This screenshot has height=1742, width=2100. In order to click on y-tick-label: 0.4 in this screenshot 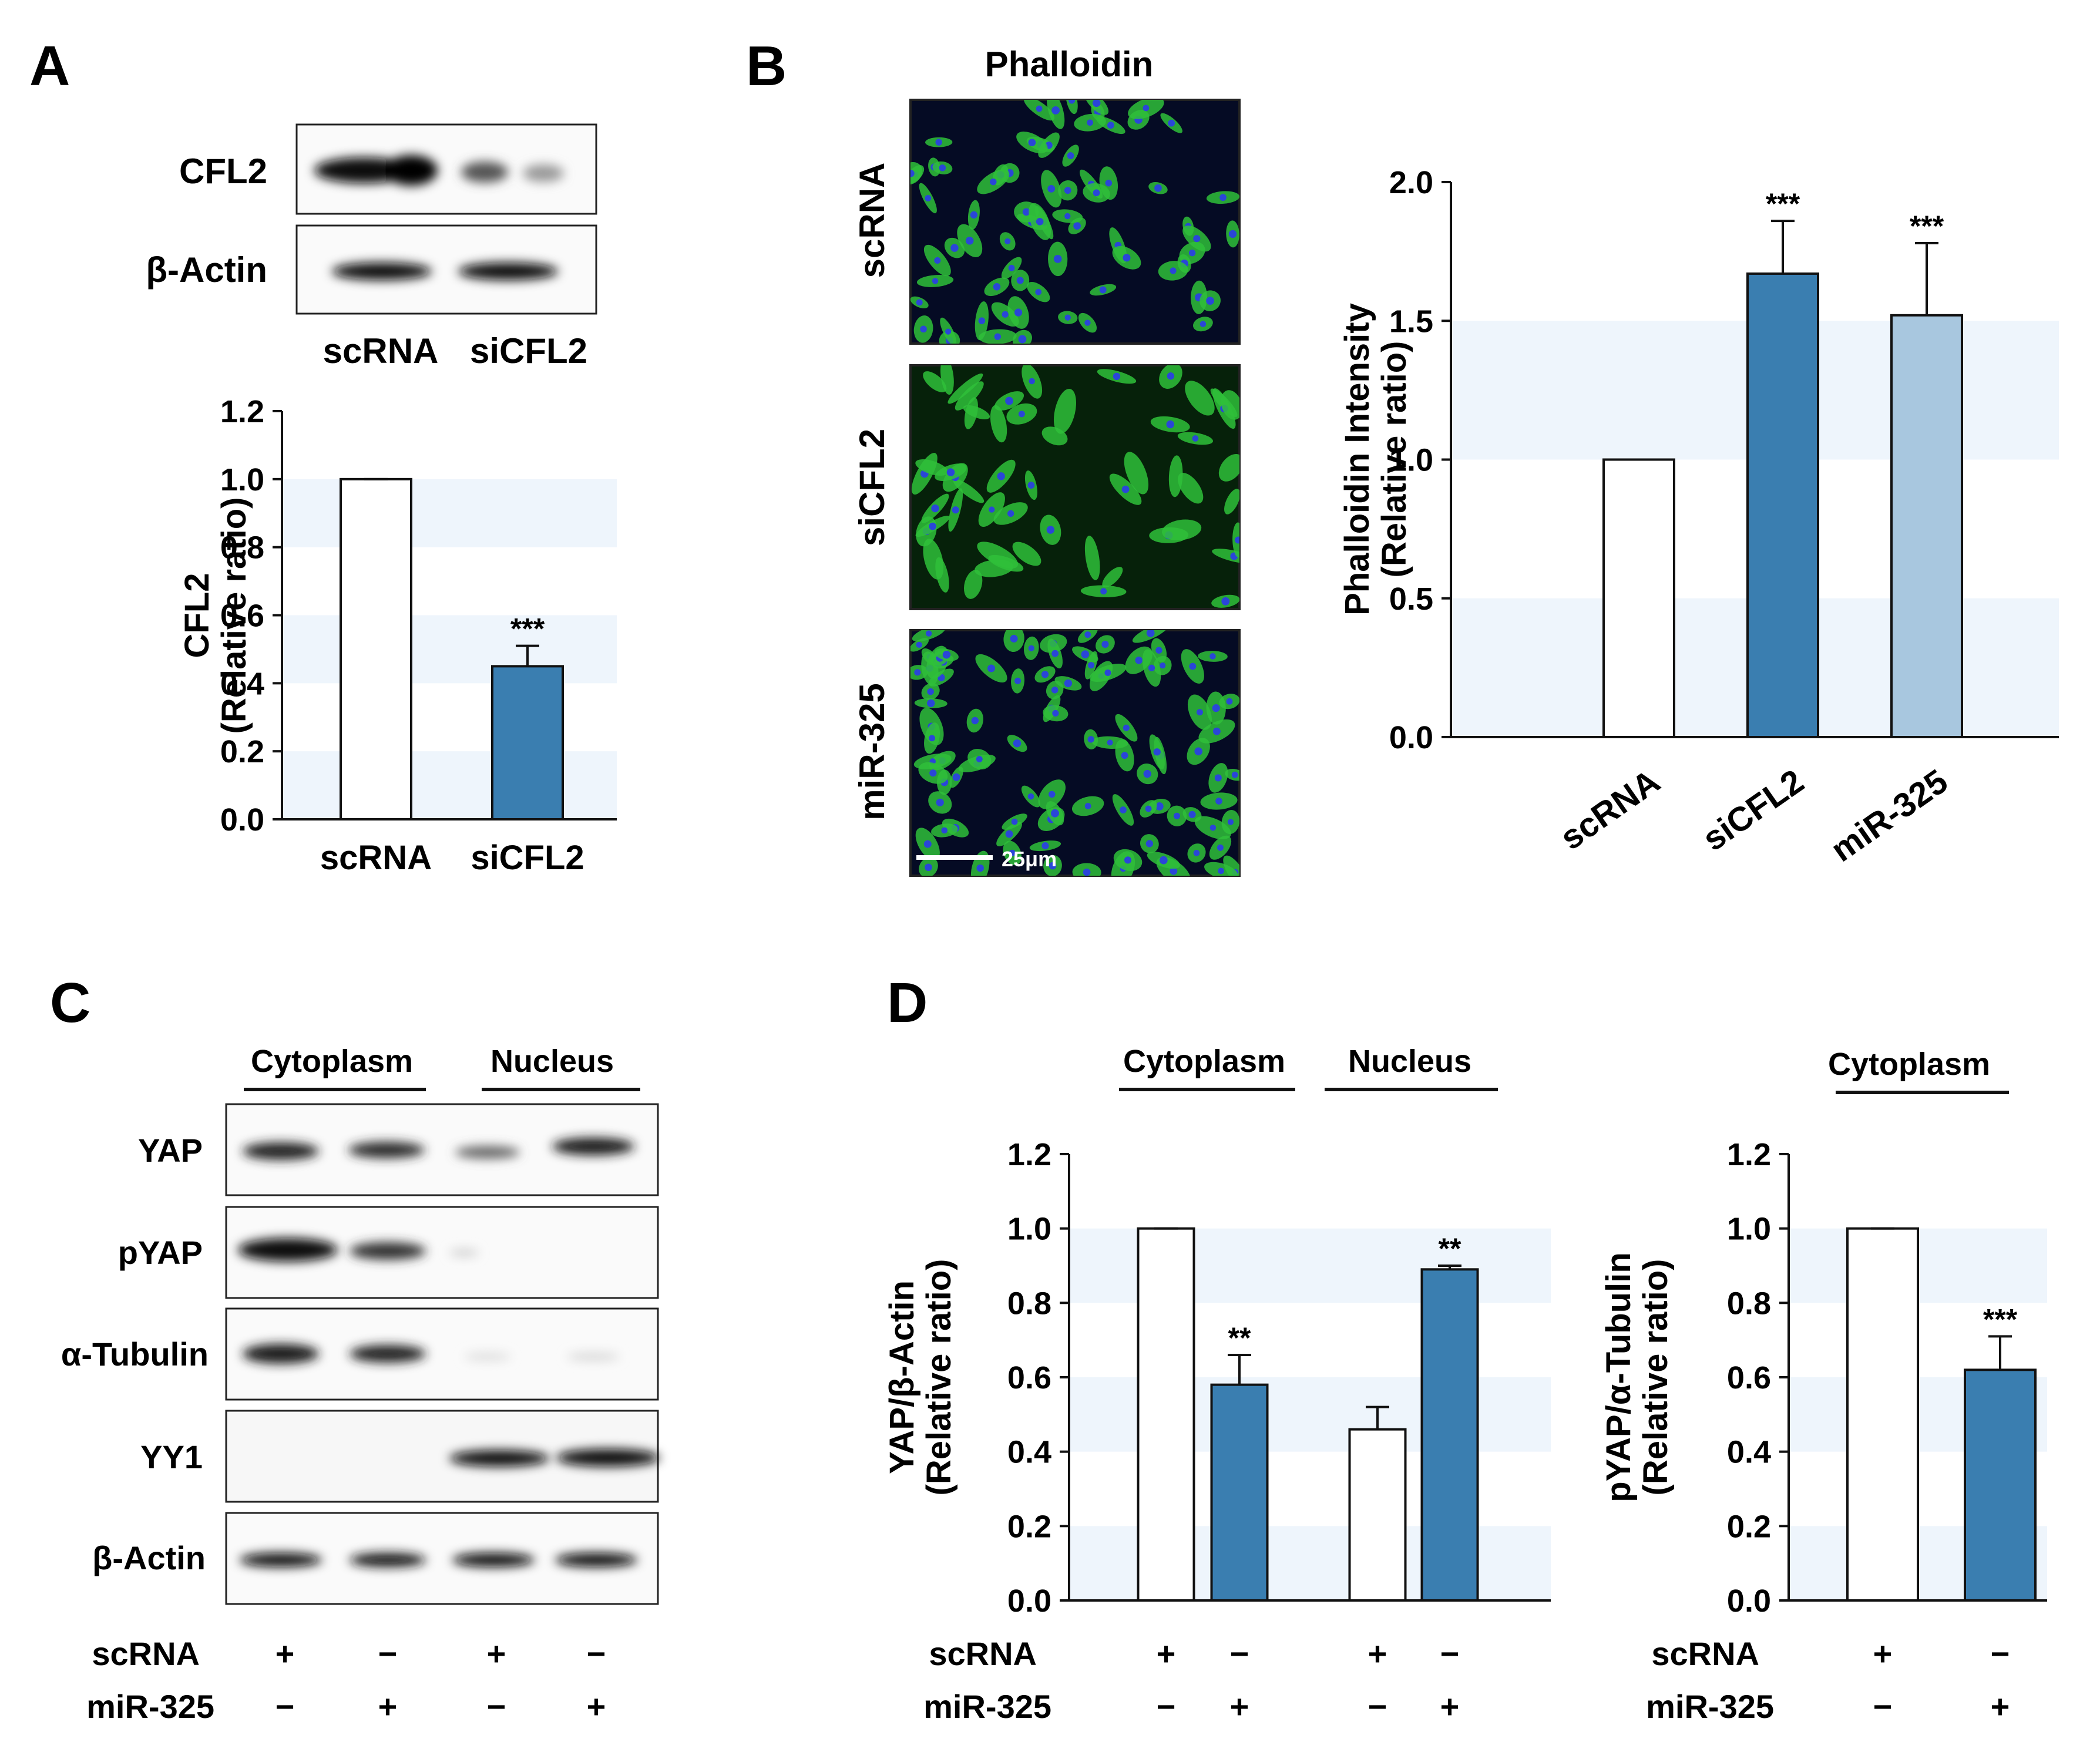, I will do `click(1749, 1452)`.